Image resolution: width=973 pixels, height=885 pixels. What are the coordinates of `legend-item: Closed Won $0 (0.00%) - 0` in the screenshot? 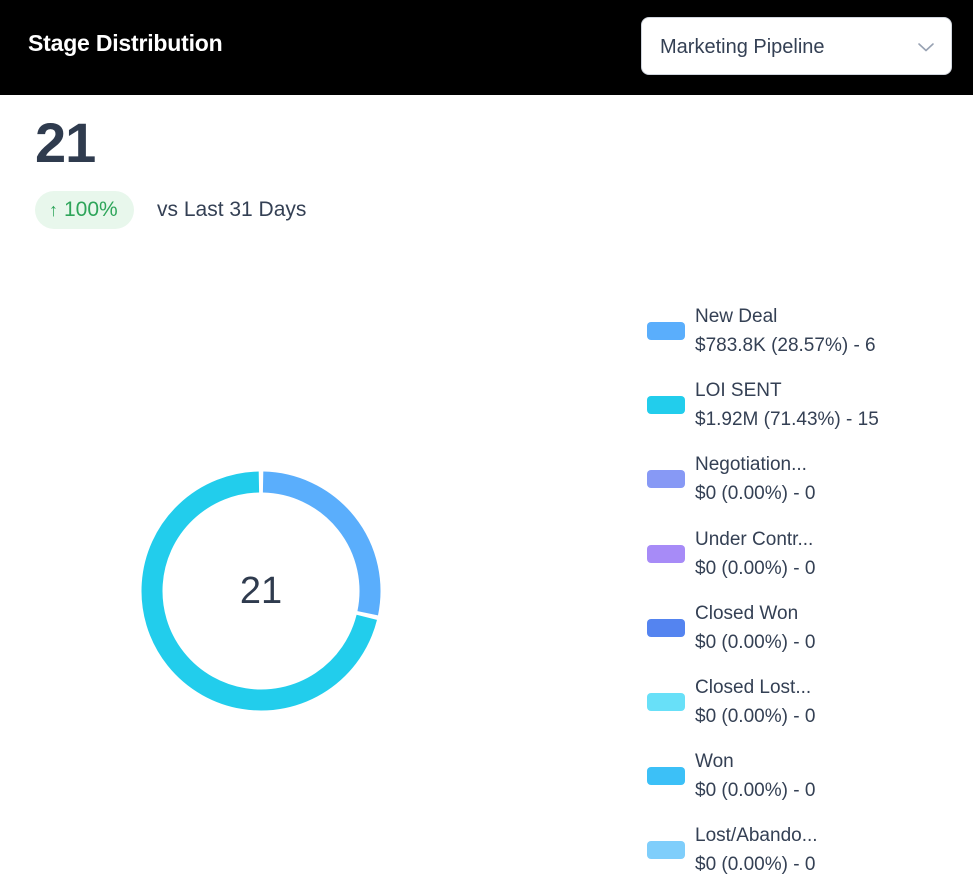 It's located at (802, 633).